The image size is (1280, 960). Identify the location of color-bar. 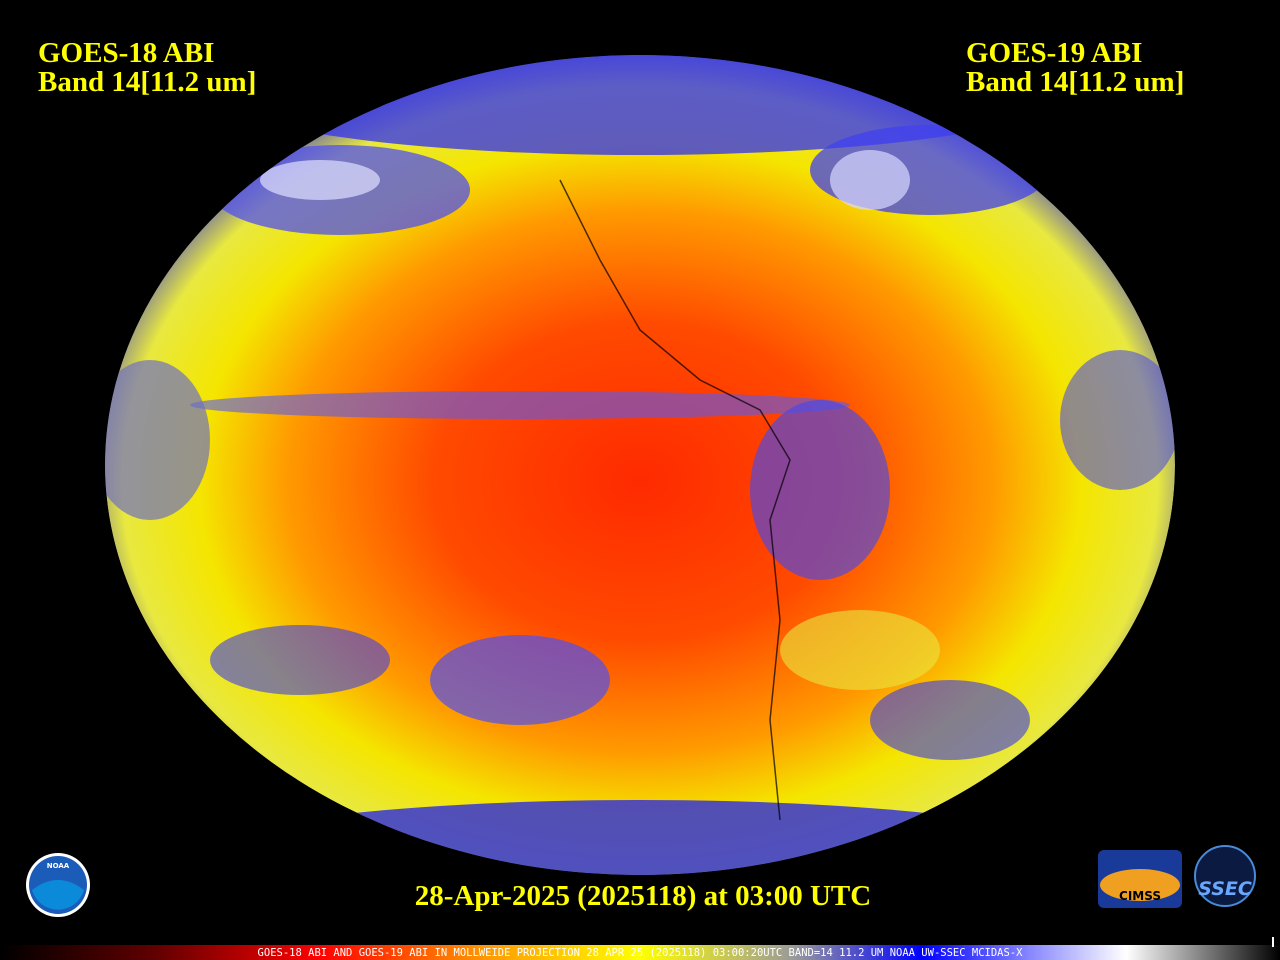
(640, 952).